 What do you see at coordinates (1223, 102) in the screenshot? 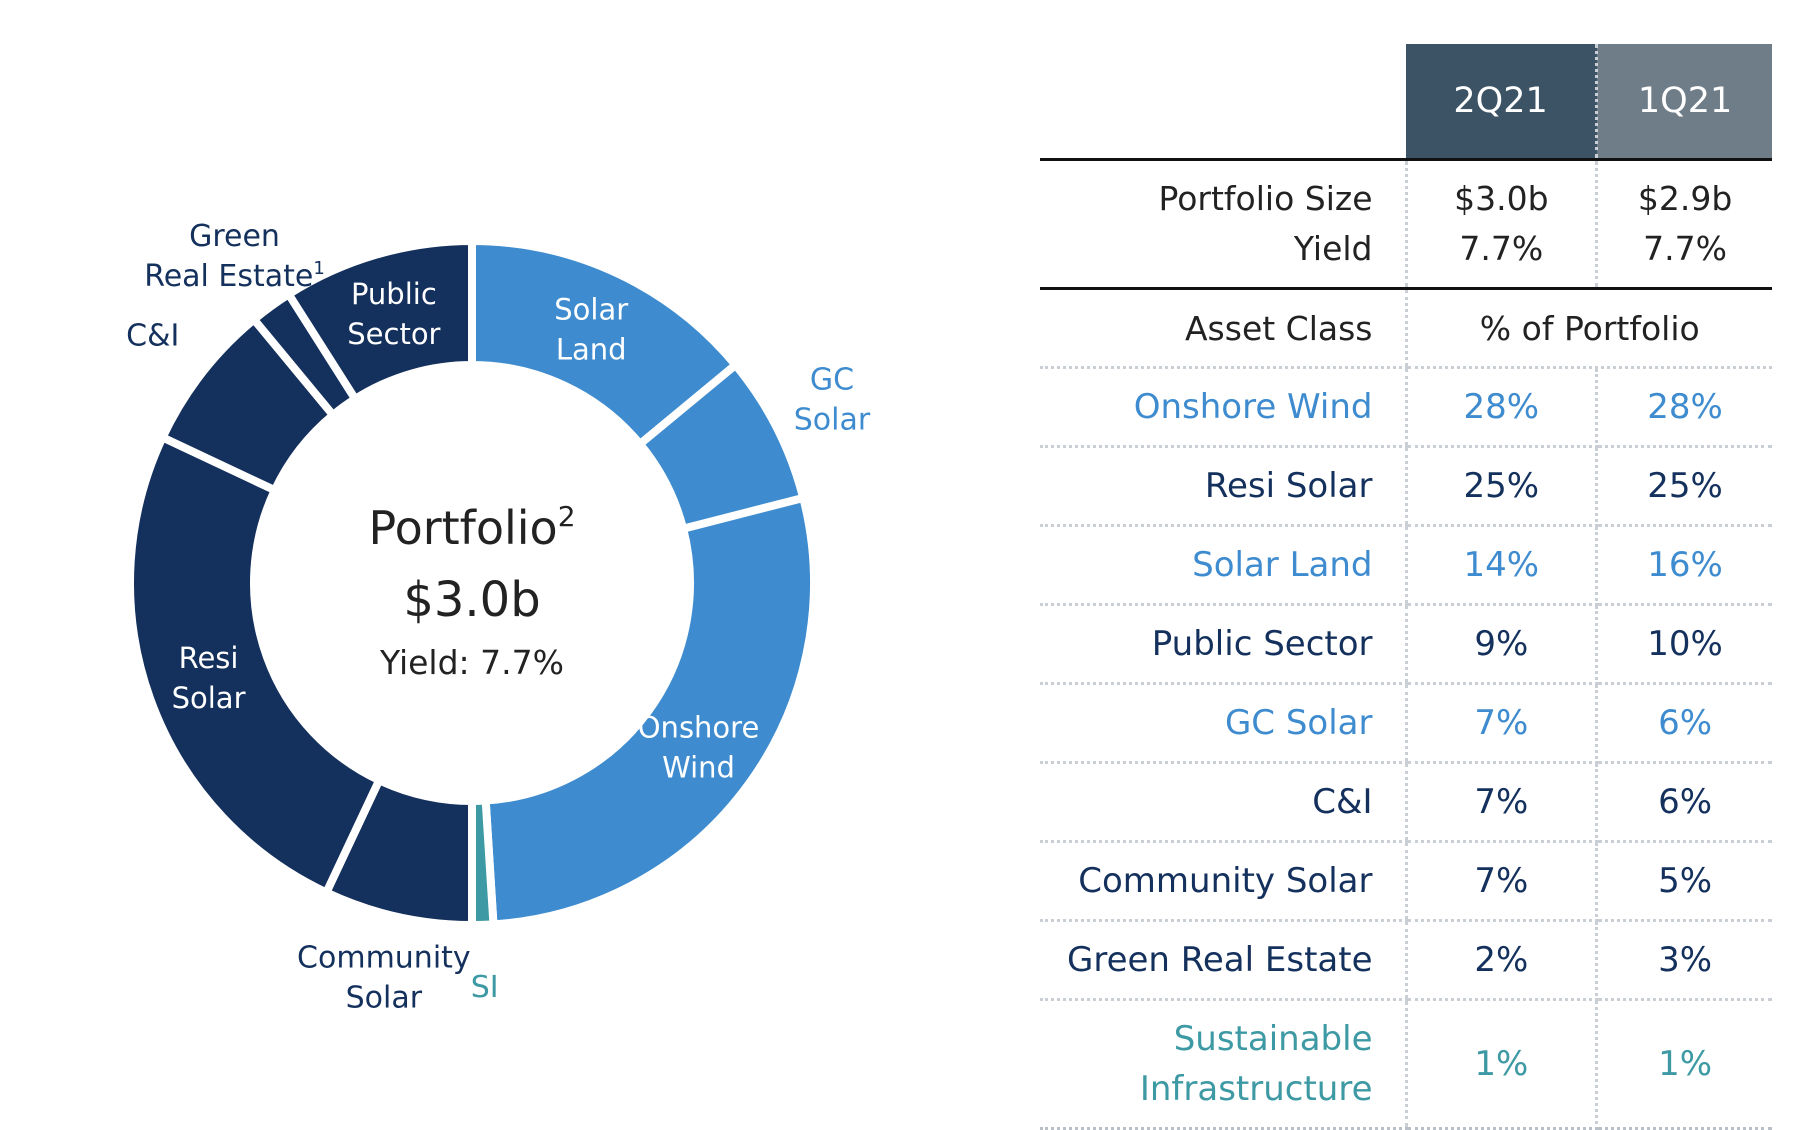
I see `header-blank-cell` at bounding box center [1223, 102].